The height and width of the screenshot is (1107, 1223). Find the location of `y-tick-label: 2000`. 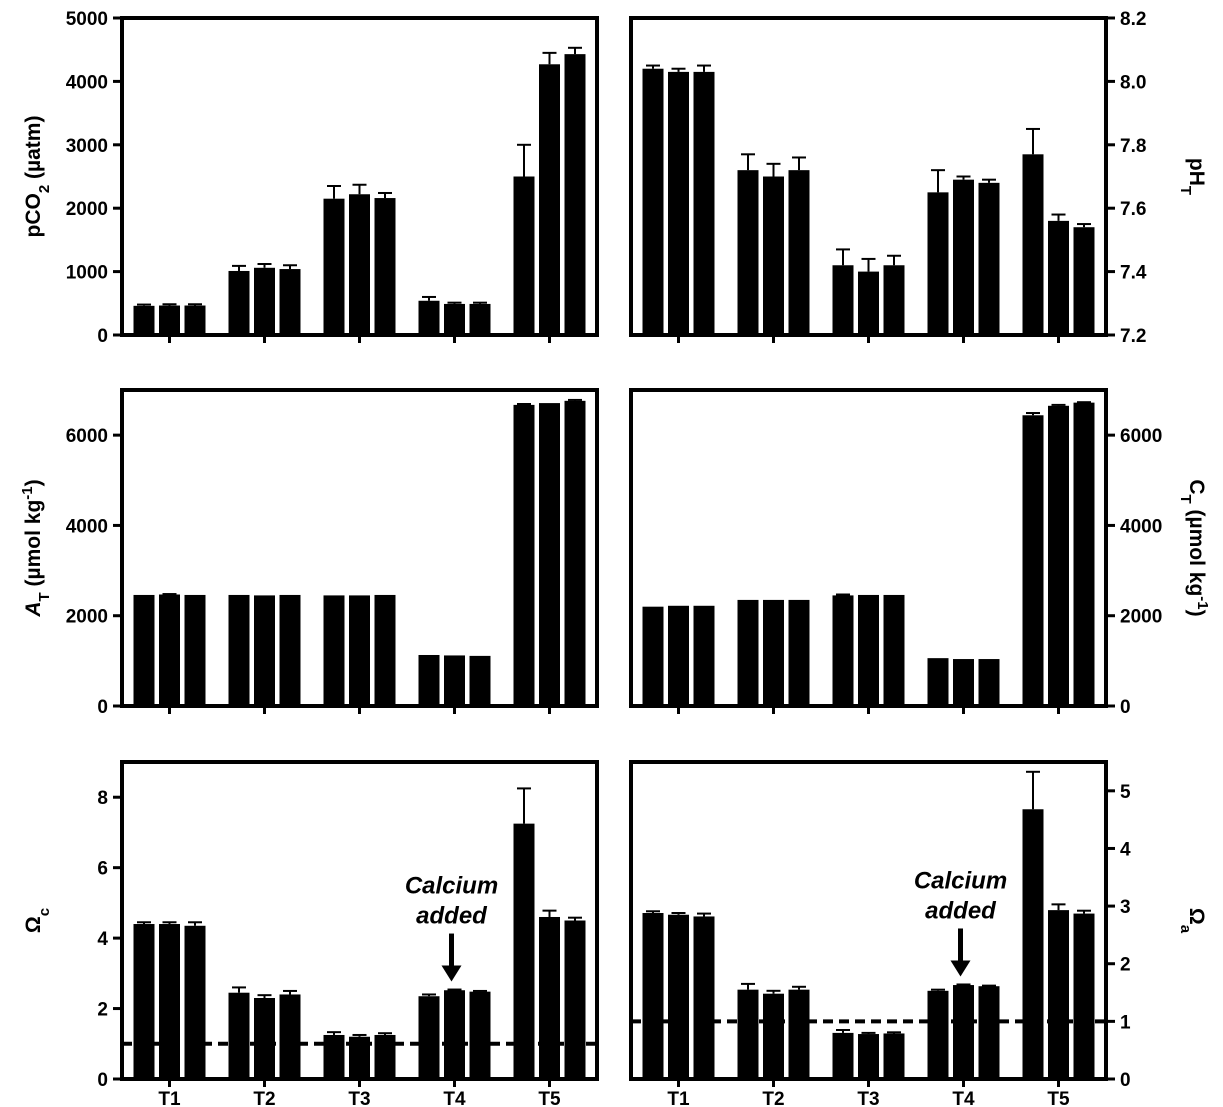

y-tick-label: 2000 is located at coordinates (87, 209).